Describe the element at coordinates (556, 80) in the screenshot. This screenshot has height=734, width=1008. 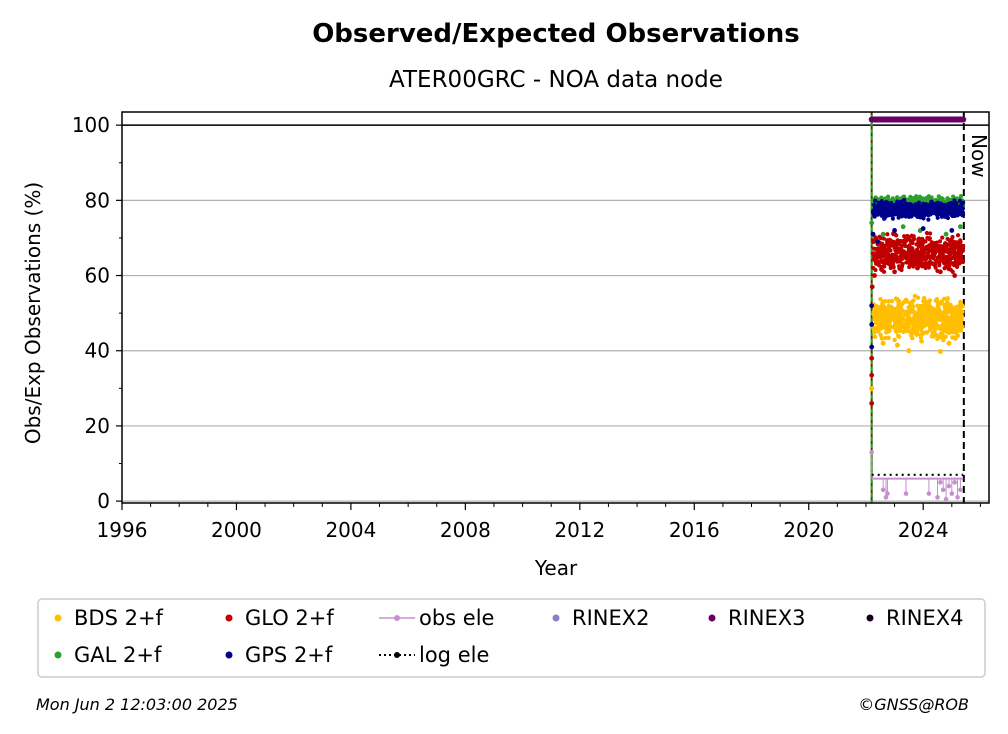
I see `chart-subtitle: ATER00GRC - NOA data node` at that location.